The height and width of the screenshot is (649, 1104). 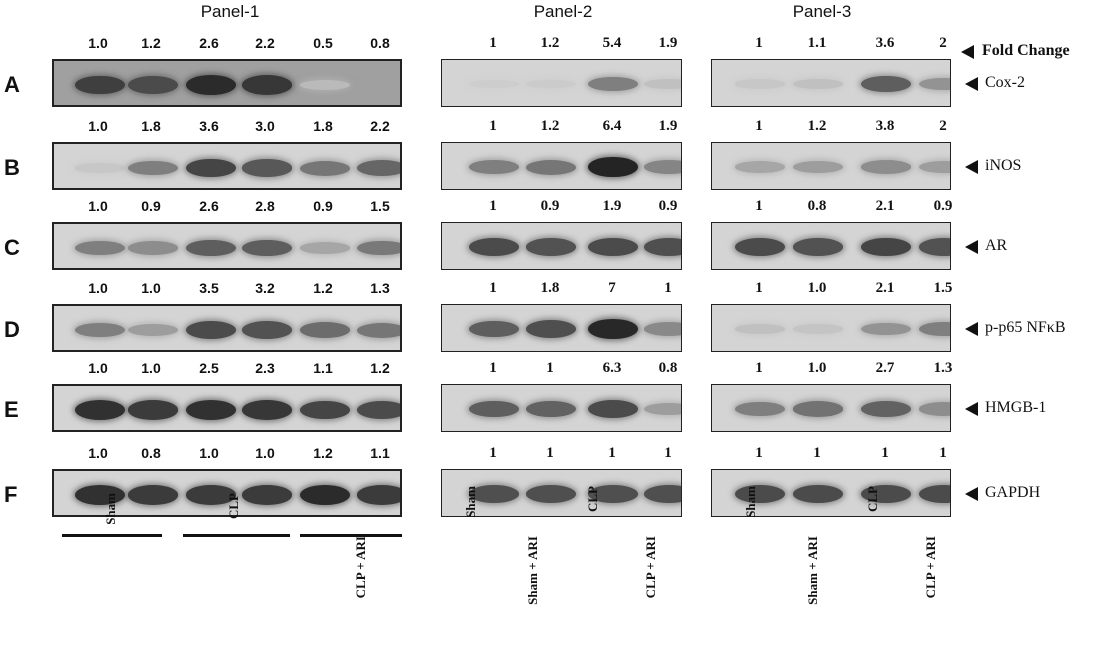 I want to click on fold-value-p2-b-1: 1, so click(x=493, y=126).